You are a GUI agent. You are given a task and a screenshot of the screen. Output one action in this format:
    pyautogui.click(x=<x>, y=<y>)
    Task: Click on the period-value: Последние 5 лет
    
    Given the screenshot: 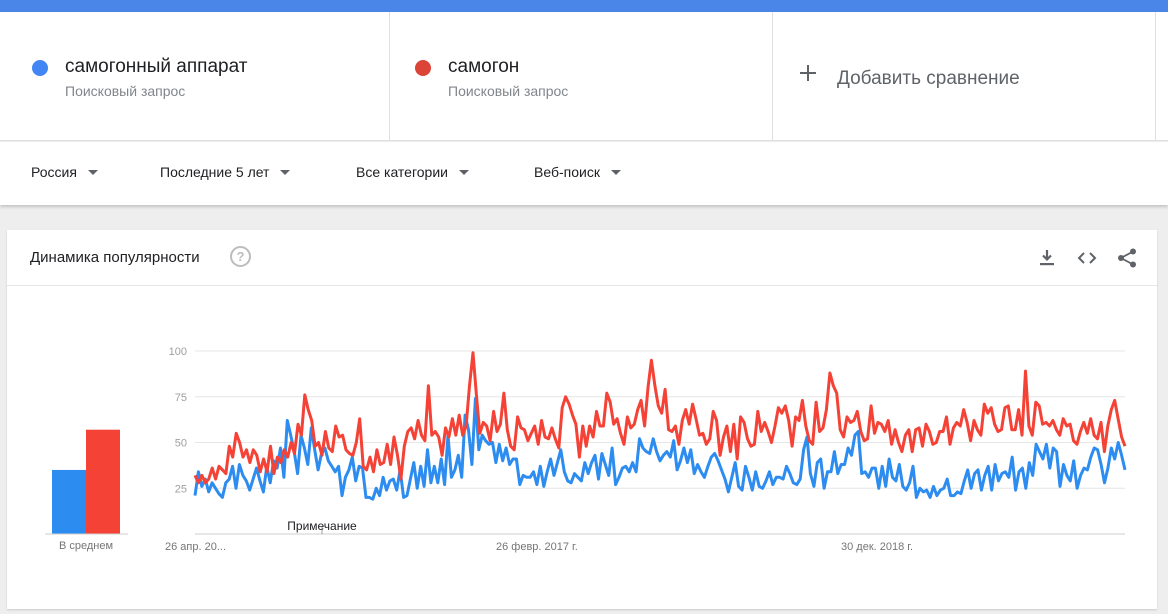 What is the action you would take?
    pyautogui.click(x=215, y=172)
    